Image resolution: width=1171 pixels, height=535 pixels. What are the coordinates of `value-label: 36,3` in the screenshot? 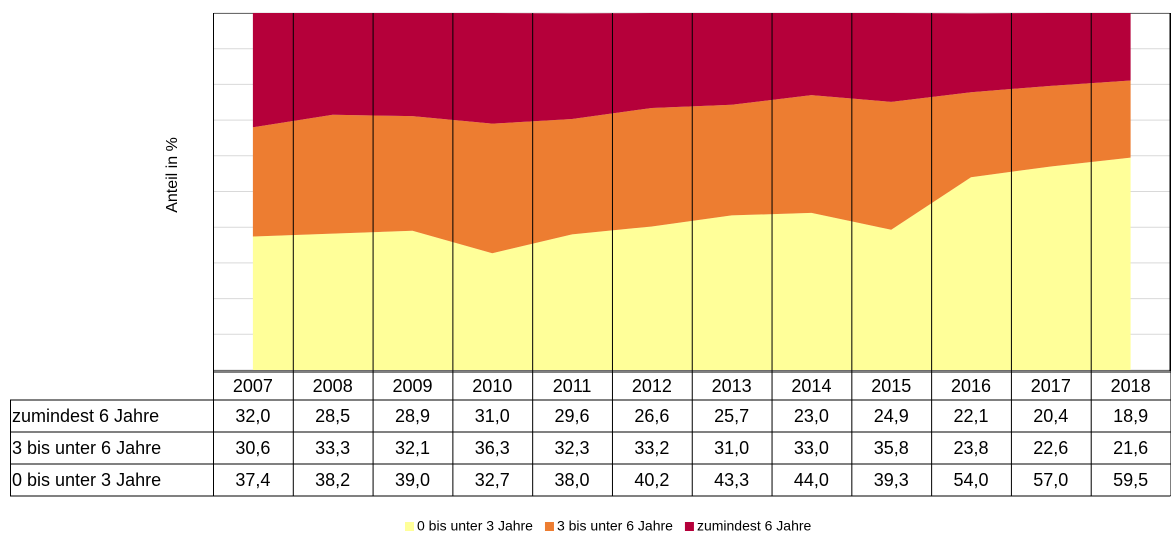 It's located at (492, 448).